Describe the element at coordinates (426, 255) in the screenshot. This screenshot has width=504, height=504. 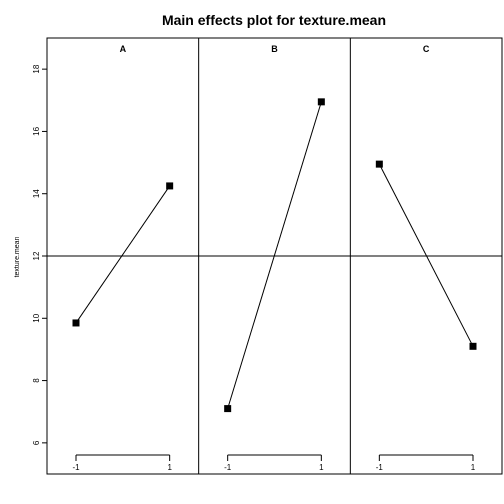
I see `effect-line-C` at that location.